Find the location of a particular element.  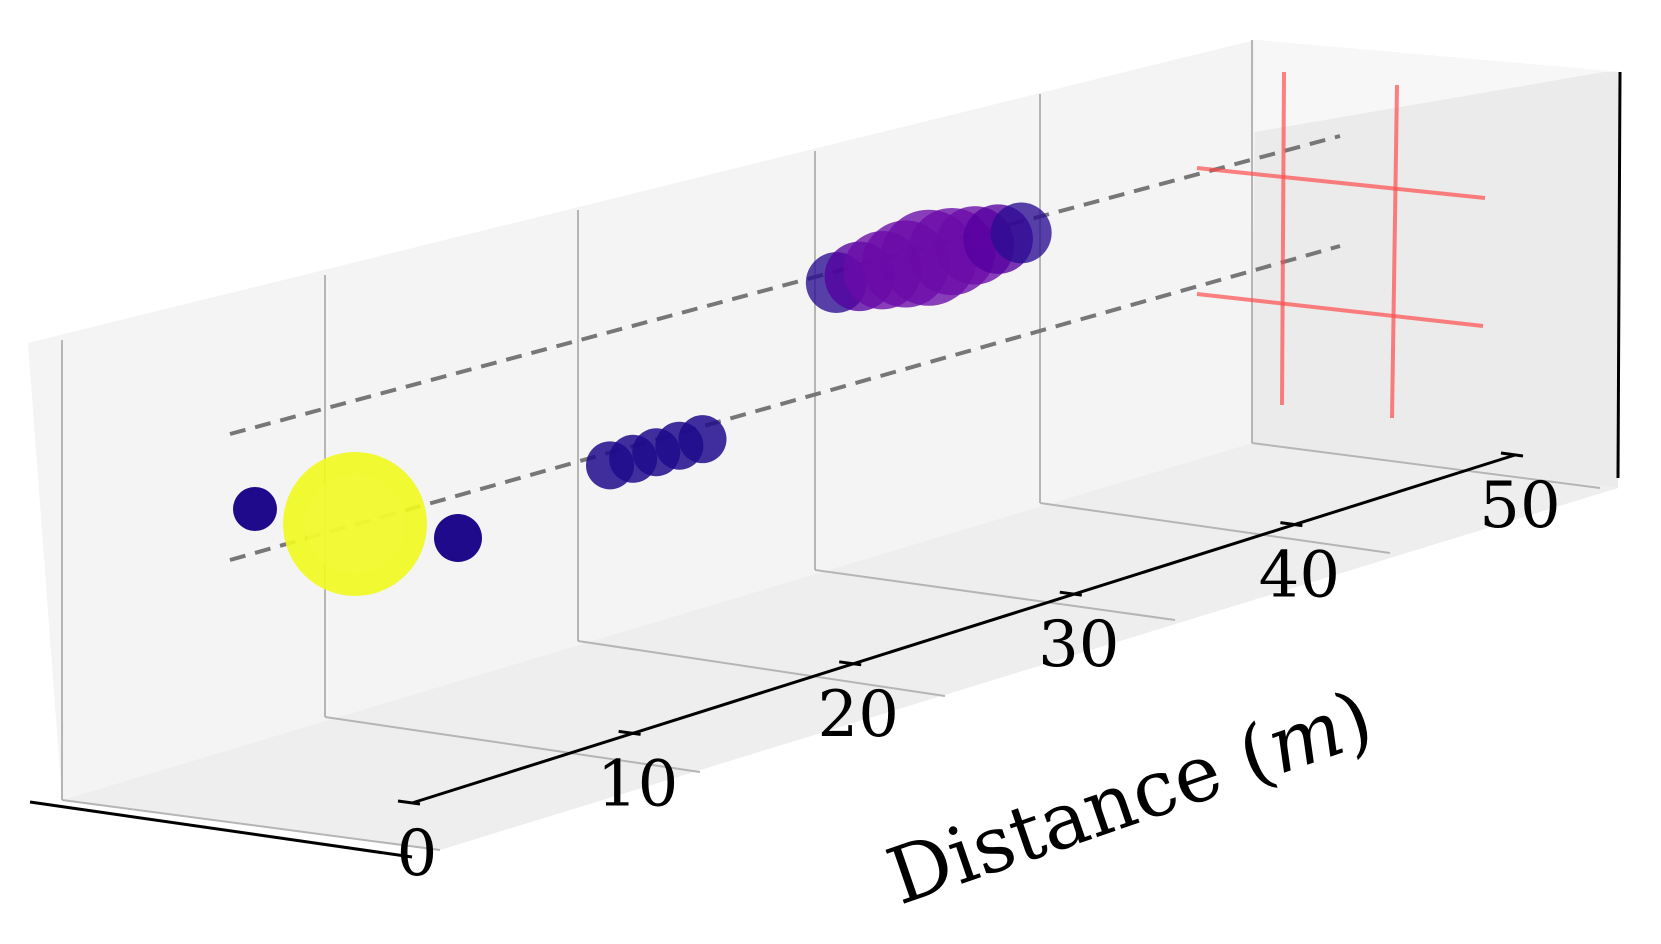

axis-label-prefix: Distance ( is located at coordinates (1081, 815).